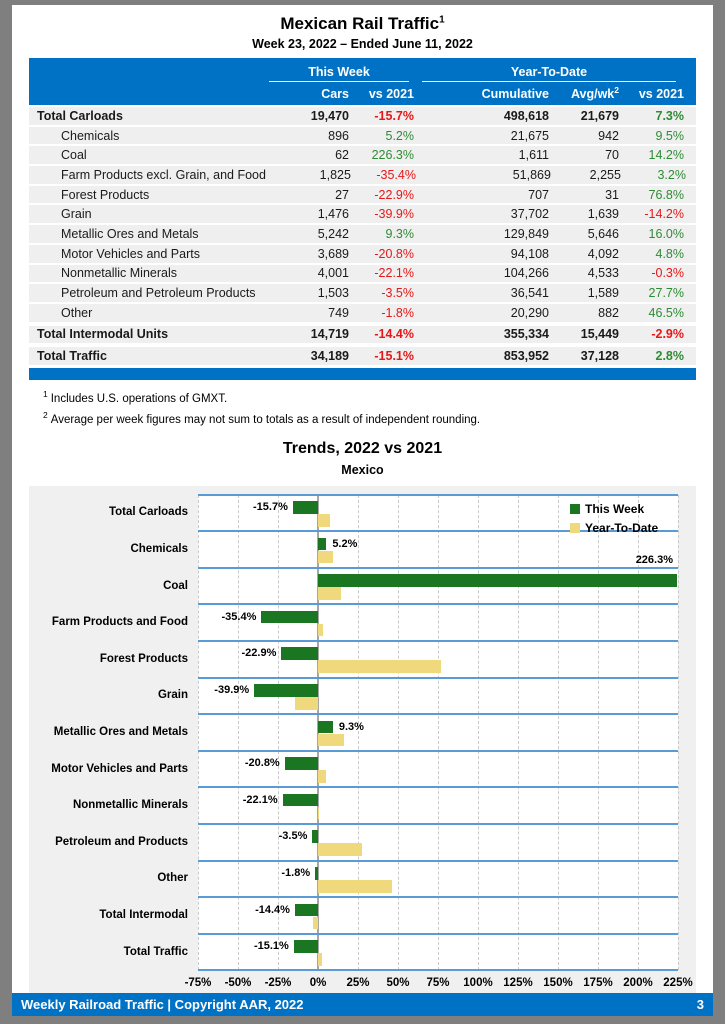 The width and height of the screenshot is (725, 1024). What do you see at coordinates (121, 841) in the screenshot?
I see `chart-category-label: Petroleum and Products` at bounding box center [121, 841].